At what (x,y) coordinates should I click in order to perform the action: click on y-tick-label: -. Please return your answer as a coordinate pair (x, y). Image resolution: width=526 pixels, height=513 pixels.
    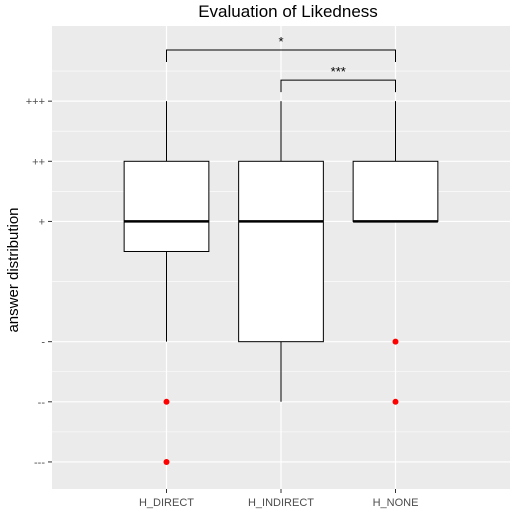
    Looking at the image, I should click on (43, 343).